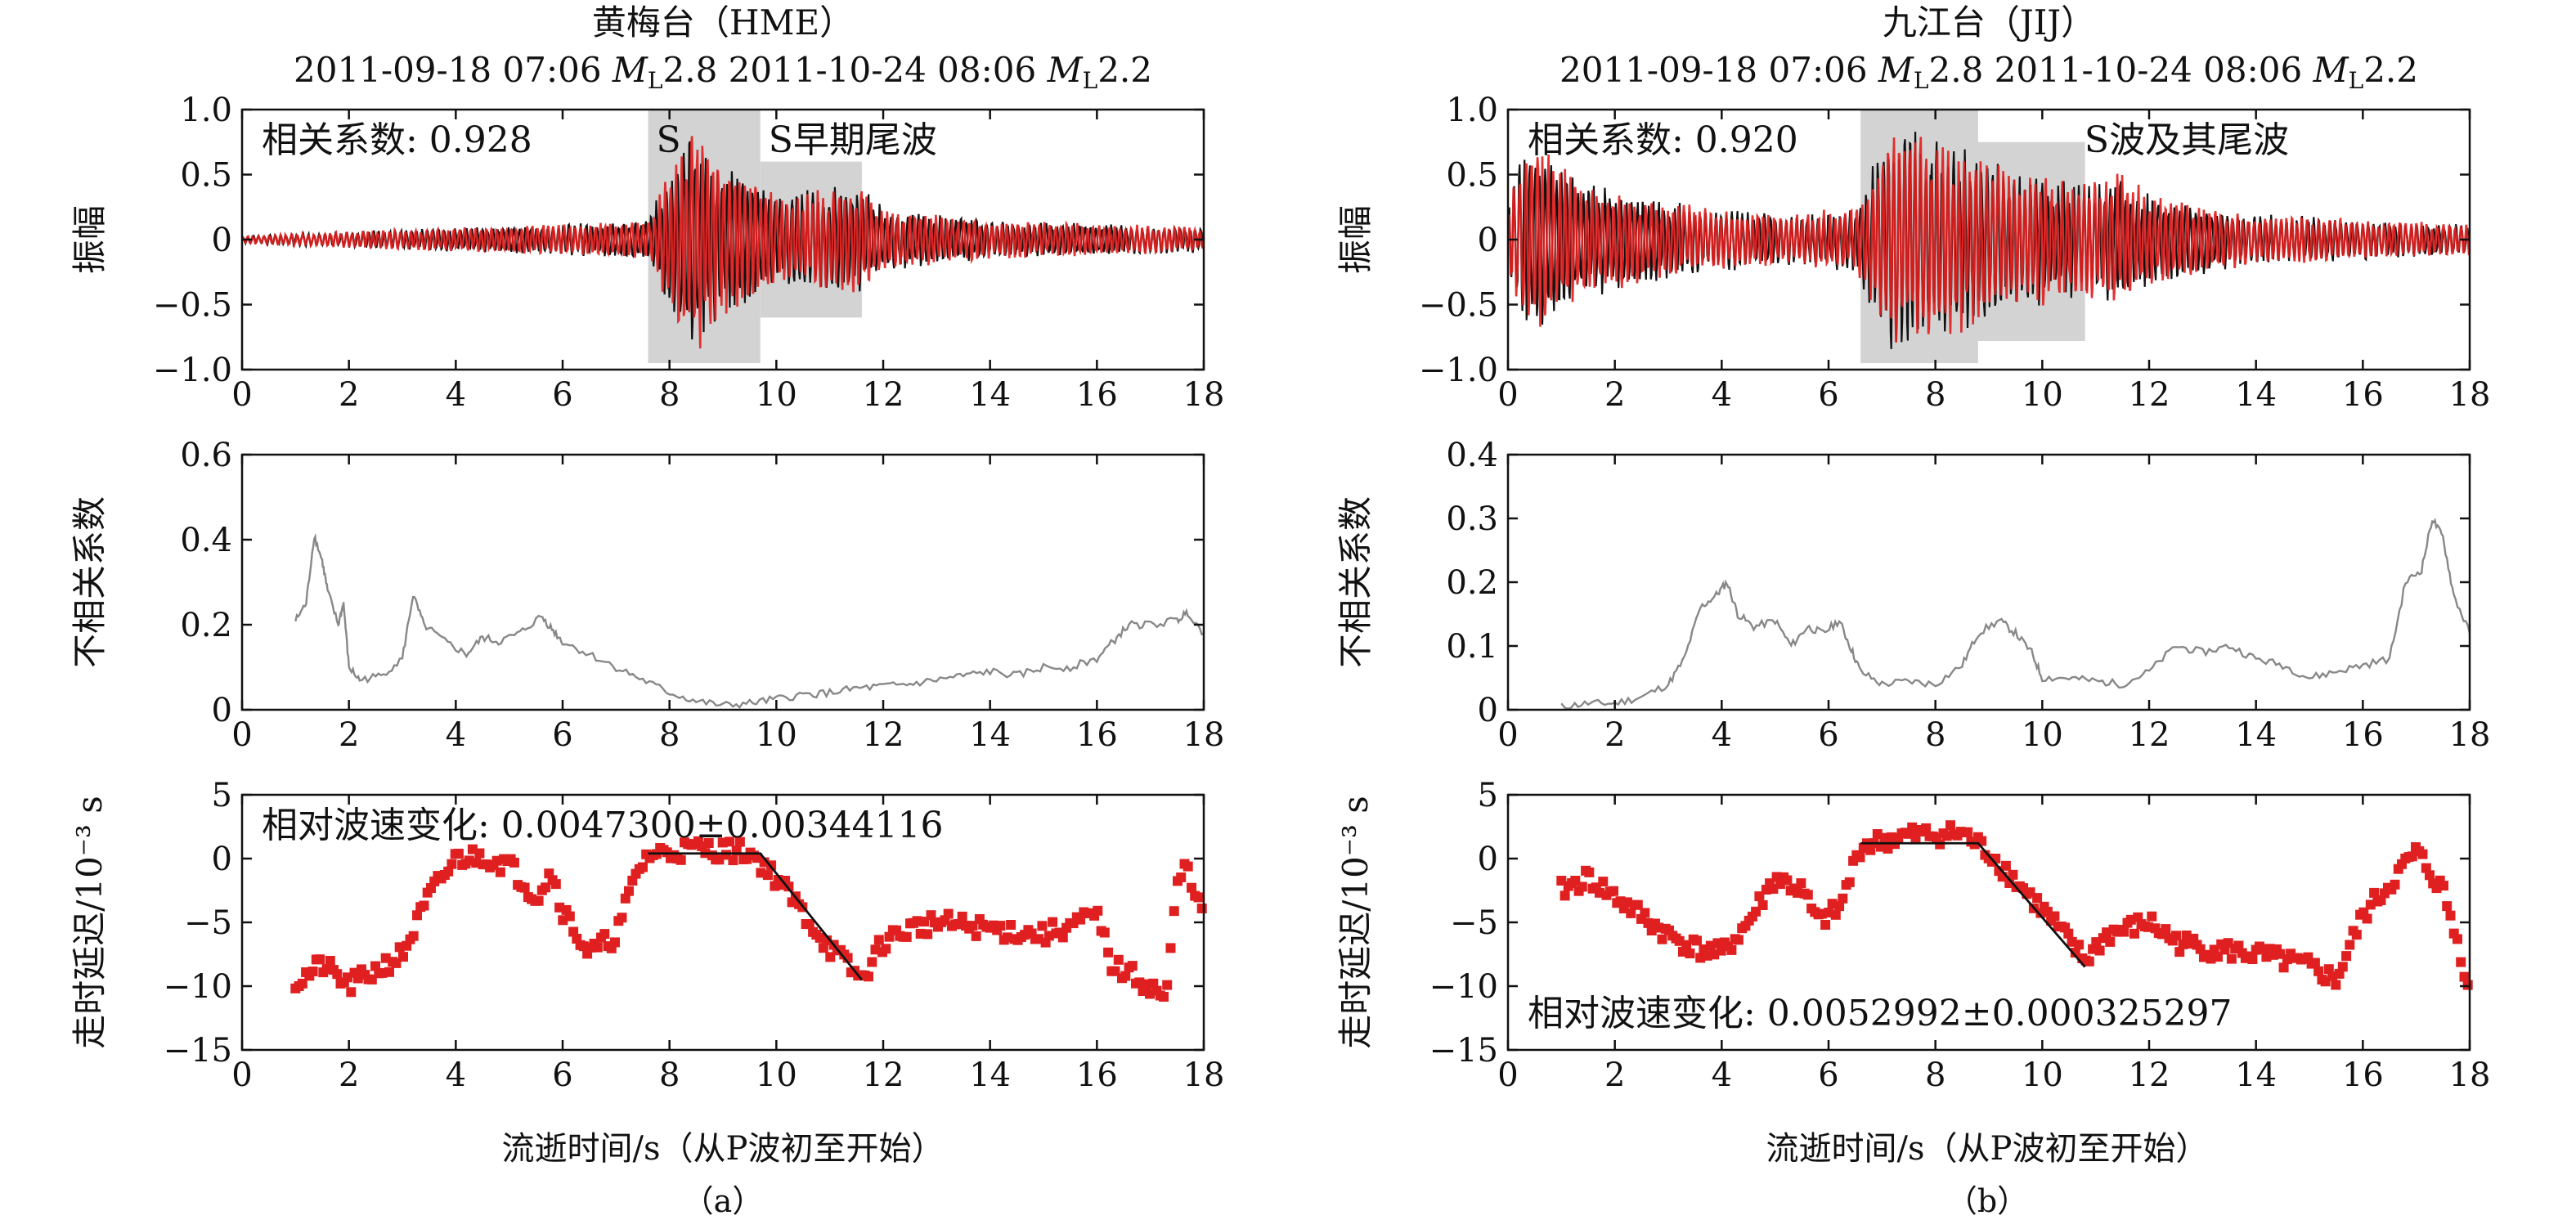 This screenshot has height=1220, width=2576. What do you see at coordinates (603, 825) in the screenshot?
I see `annotation-text: 相对波速变化: 0.0047300±0.00344116` at bounding box center [603, 825].